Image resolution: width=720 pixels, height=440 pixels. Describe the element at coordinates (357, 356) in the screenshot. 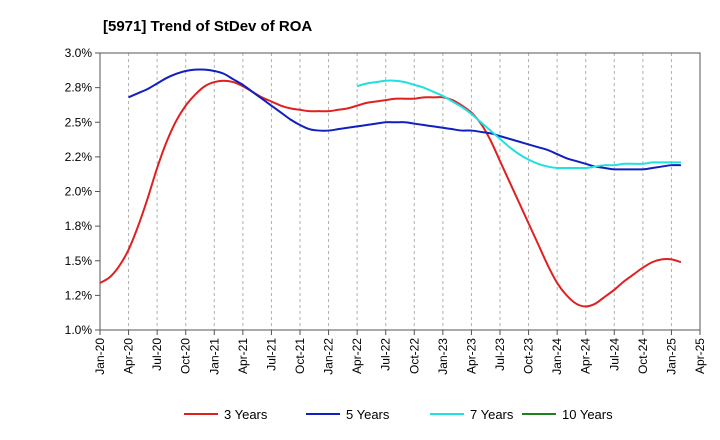

I see `x-tick-label: Apr-22` at that location.